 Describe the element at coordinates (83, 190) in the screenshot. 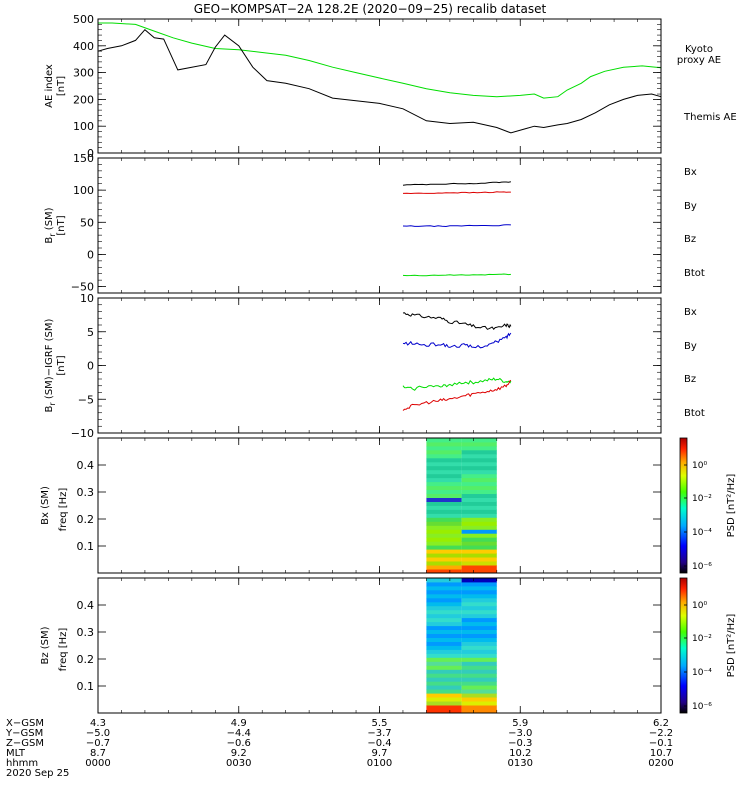

I see `y-tick-label: 100` at that location.